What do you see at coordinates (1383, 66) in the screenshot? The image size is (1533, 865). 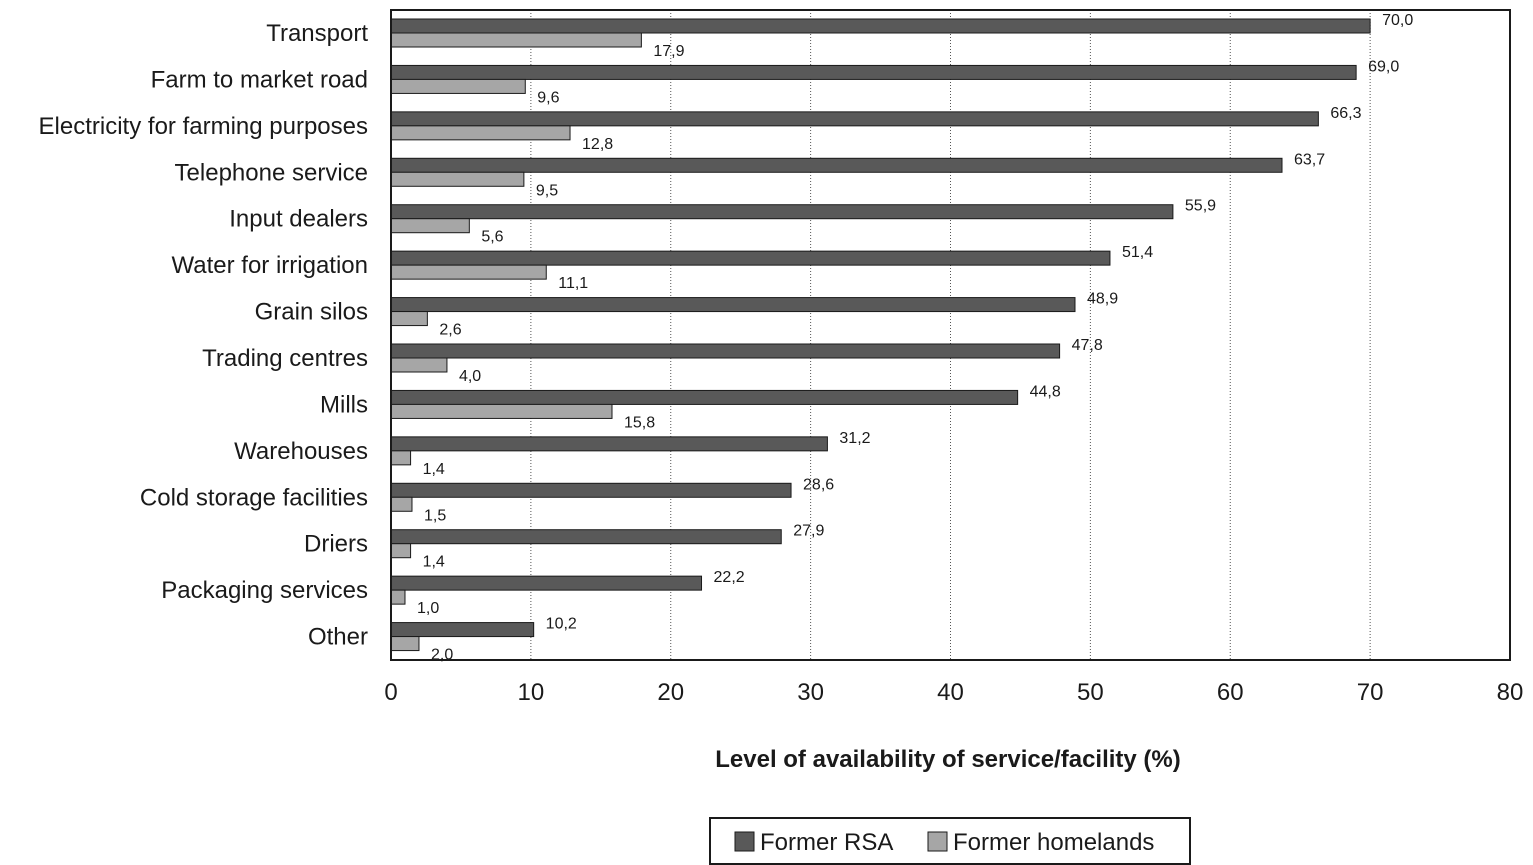 I see `data-label-former-rsa-farm-to-market-road: 69,0` at bounding box center [1383, 66].